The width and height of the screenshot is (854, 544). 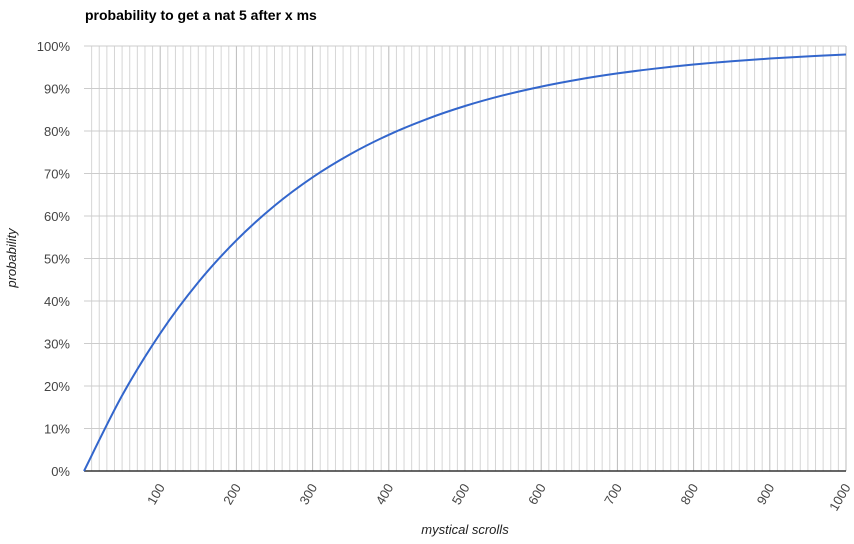 I want to click on y-tick-label: 70%, so click(x=57, y=174).